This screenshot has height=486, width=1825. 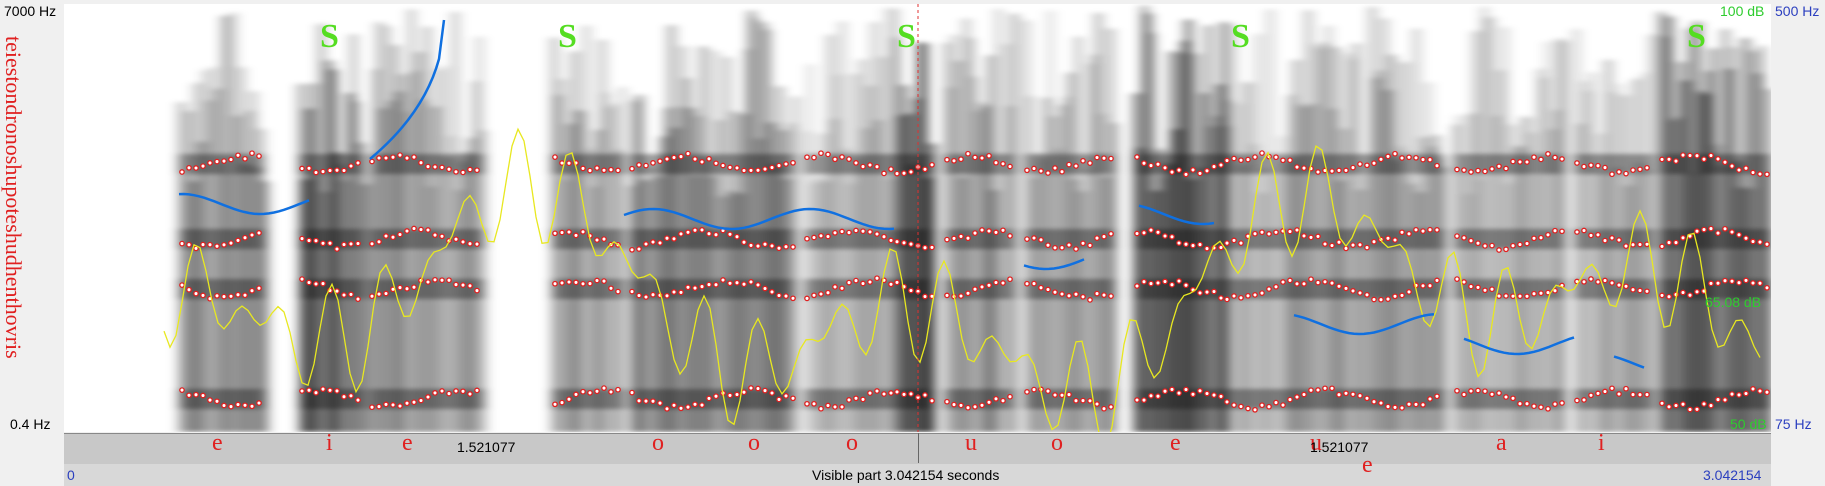 What do you see at coordinates (71, 475) in the screenshot?
I see `footer-start: 0` at bounding box center [71, 475].